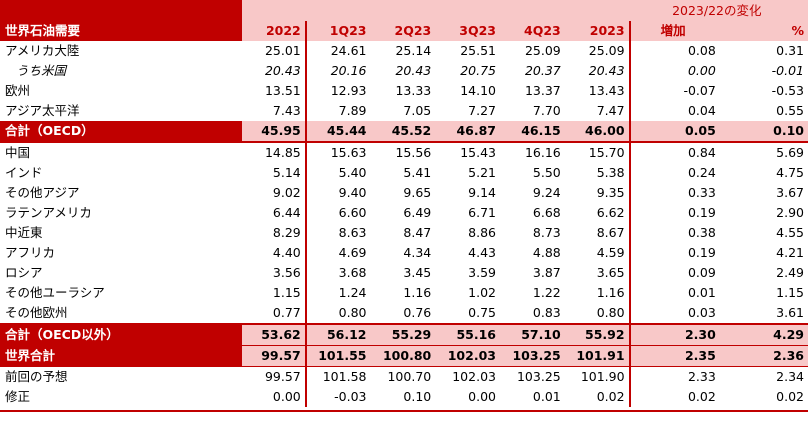  Describe the element at coordinates (790, 152) in the screenshot. I see `change-percent-cell: 5.69` at that location.